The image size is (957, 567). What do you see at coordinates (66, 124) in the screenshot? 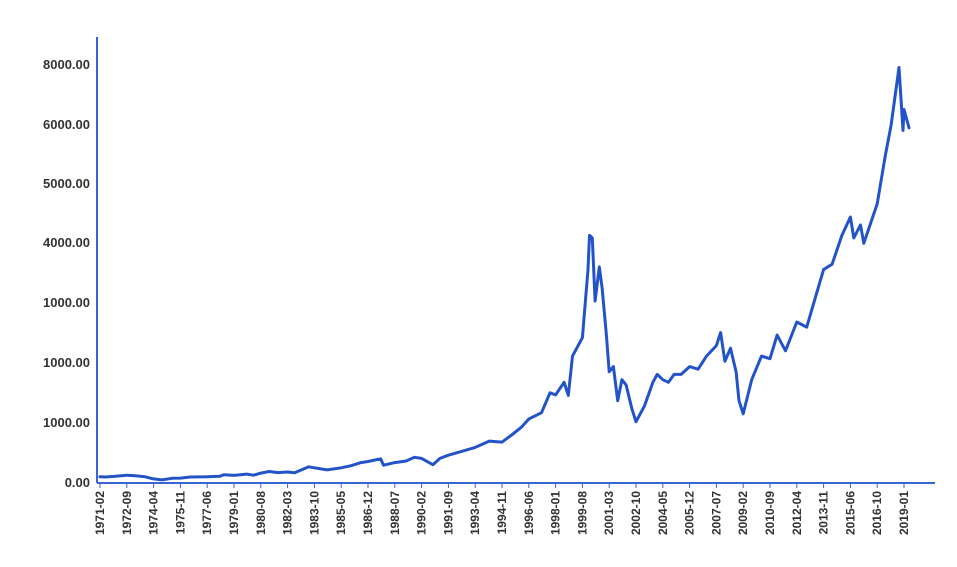
I see `y-tick-label: 6000.00` at bounding box center [66, 124].